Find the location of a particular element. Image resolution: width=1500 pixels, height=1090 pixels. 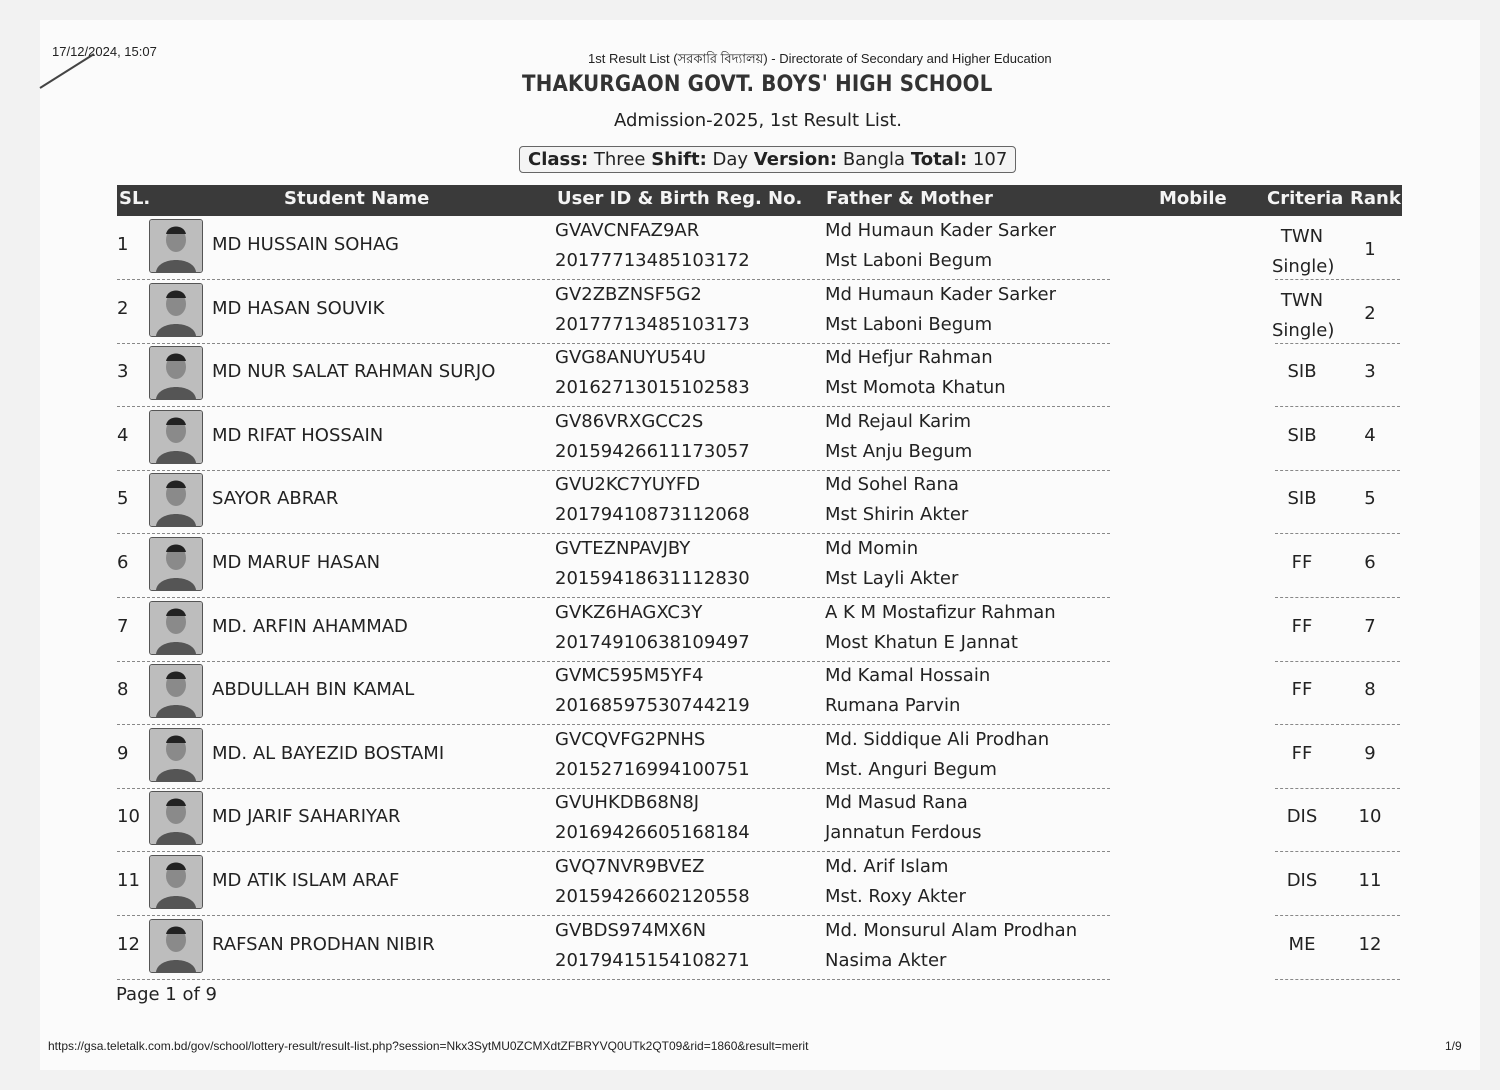

serial-number: 5 is located at coordinates (123, 499).